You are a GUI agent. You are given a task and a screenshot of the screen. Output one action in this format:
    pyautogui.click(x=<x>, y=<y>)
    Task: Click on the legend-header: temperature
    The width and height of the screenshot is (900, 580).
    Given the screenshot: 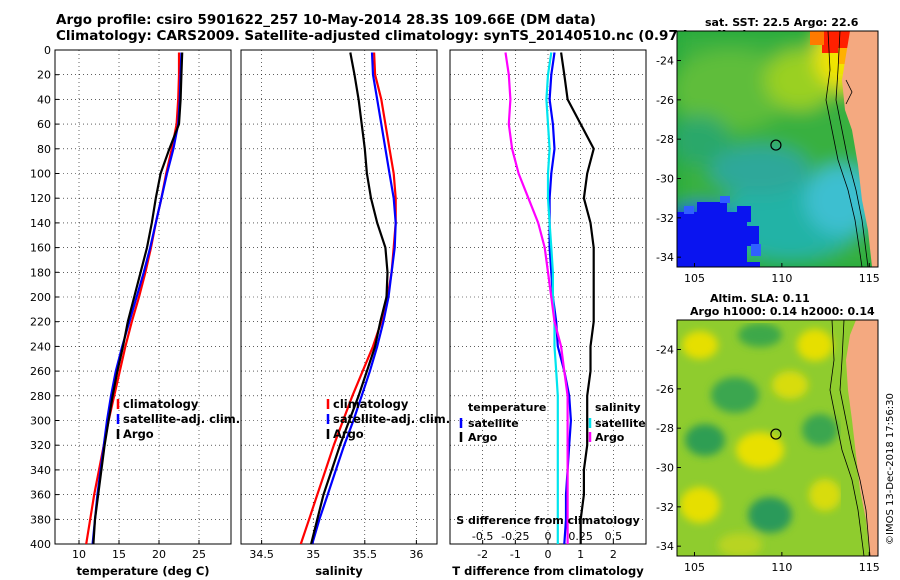 What is the action you would take?
    pyautogui.click(x=507, y=407)
    